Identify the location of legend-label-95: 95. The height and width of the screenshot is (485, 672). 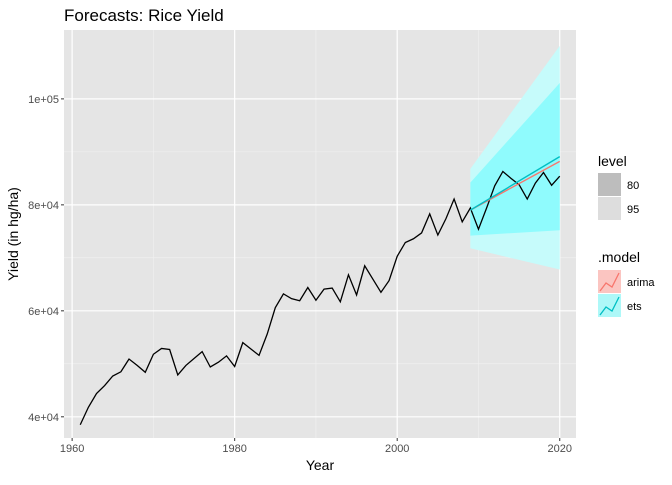
(633, 210).